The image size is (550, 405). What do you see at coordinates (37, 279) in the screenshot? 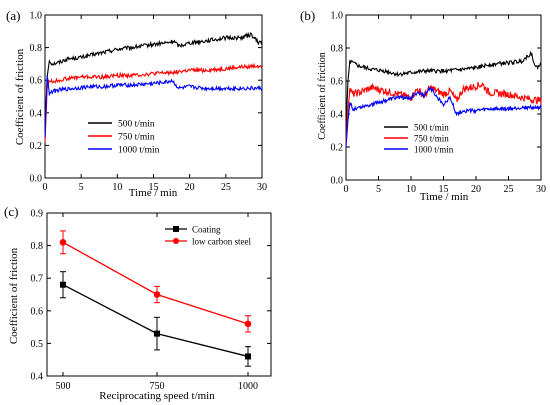
I see `y-tick-label: 0.7` at bounding box center [37, 279].